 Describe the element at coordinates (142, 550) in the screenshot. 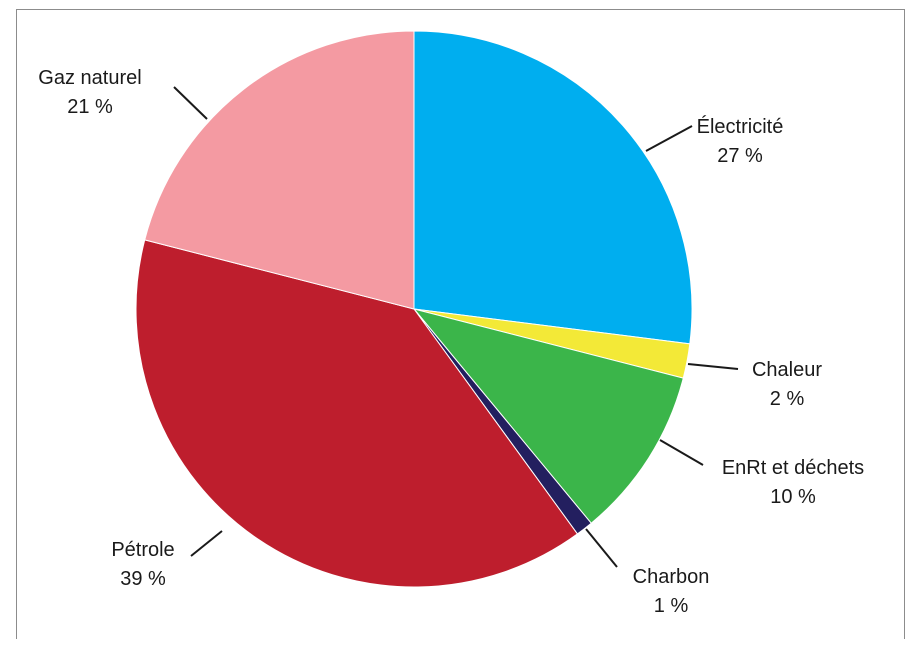

I see `slice-label-petrole: Pétrole` at that location.